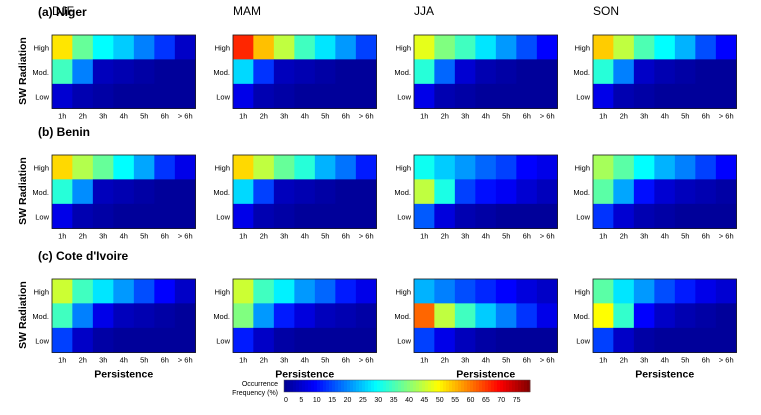 The width and height of the screenshot is (761, 415). Describe the element at coordinates (471, 400) in the screenshot. I see `colorbar-tick-label: 60` at that location.